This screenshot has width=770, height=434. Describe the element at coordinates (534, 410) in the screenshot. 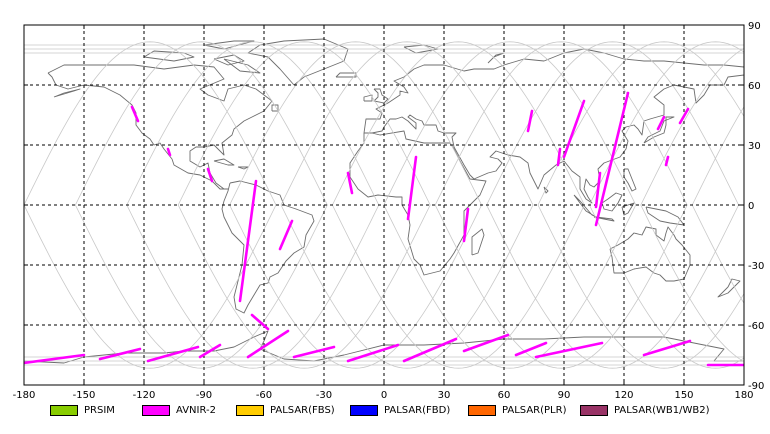

I see `legend-label: PALSAR(PLR)` at that location.